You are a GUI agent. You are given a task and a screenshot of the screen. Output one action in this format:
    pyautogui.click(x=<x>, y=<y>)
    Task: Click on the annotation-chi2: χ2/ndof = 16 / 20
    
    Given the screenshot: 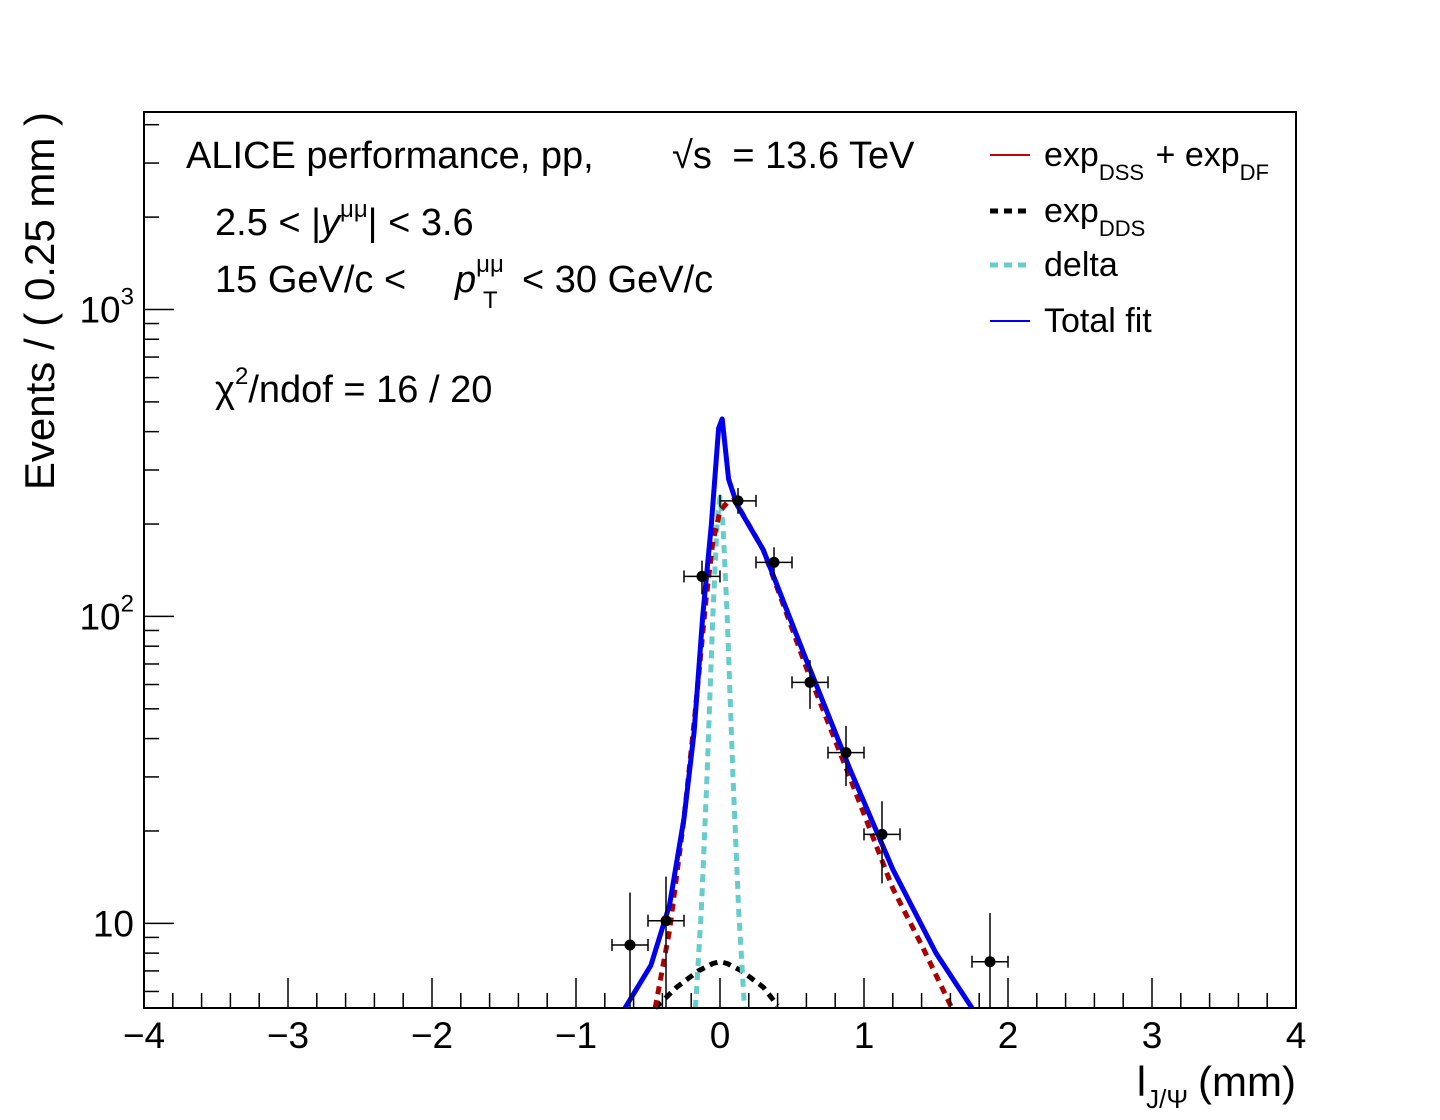 What is the action you would take?
    pyautogui.click(x=353, y=387)
    